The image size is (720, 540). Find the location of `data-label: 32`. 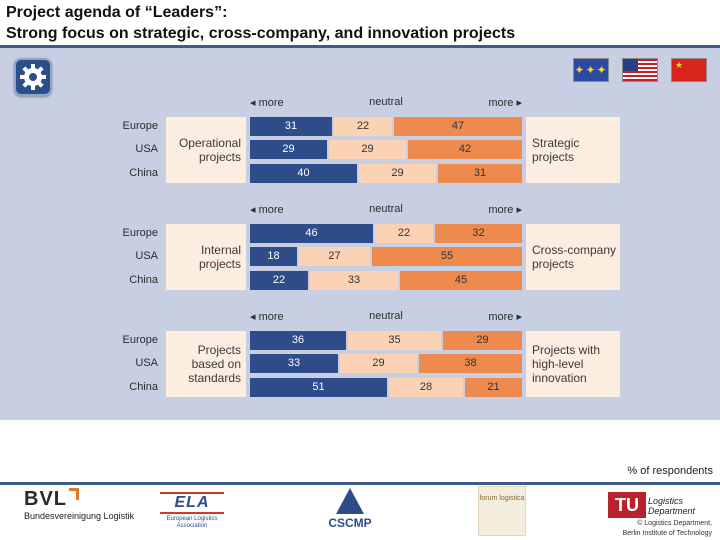

data-label: 32 is located at coordinates (478, 233).